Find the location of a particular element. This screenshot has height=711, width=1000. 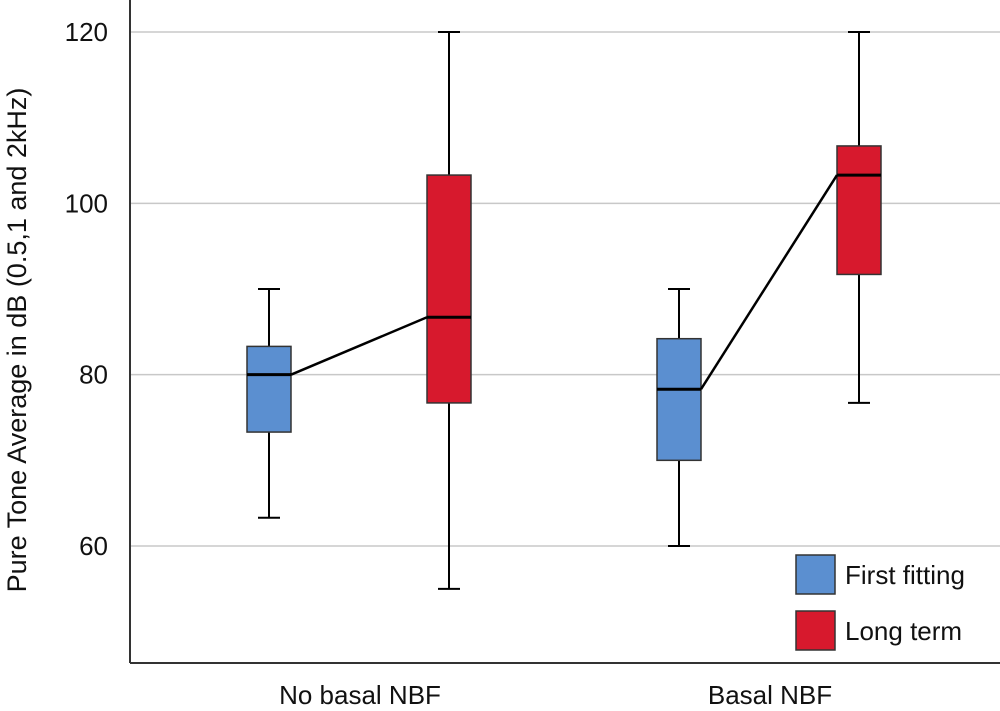

y-tick-labels: 60 80 100 120 is located at coordinates (86, 289).